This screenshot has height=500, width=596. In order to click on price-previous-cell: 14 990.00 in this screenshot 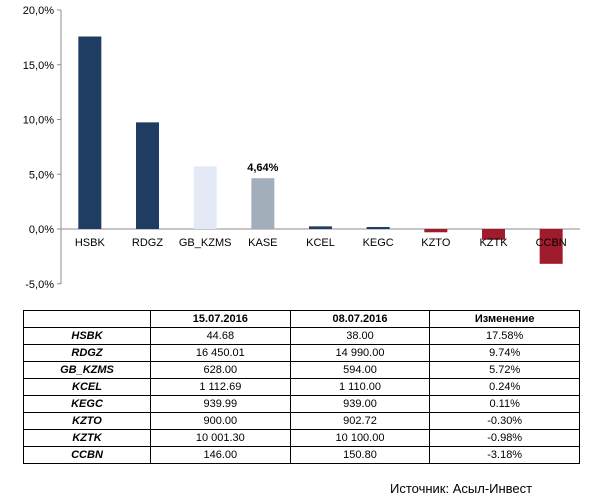, I will do `click(360, 353)`.